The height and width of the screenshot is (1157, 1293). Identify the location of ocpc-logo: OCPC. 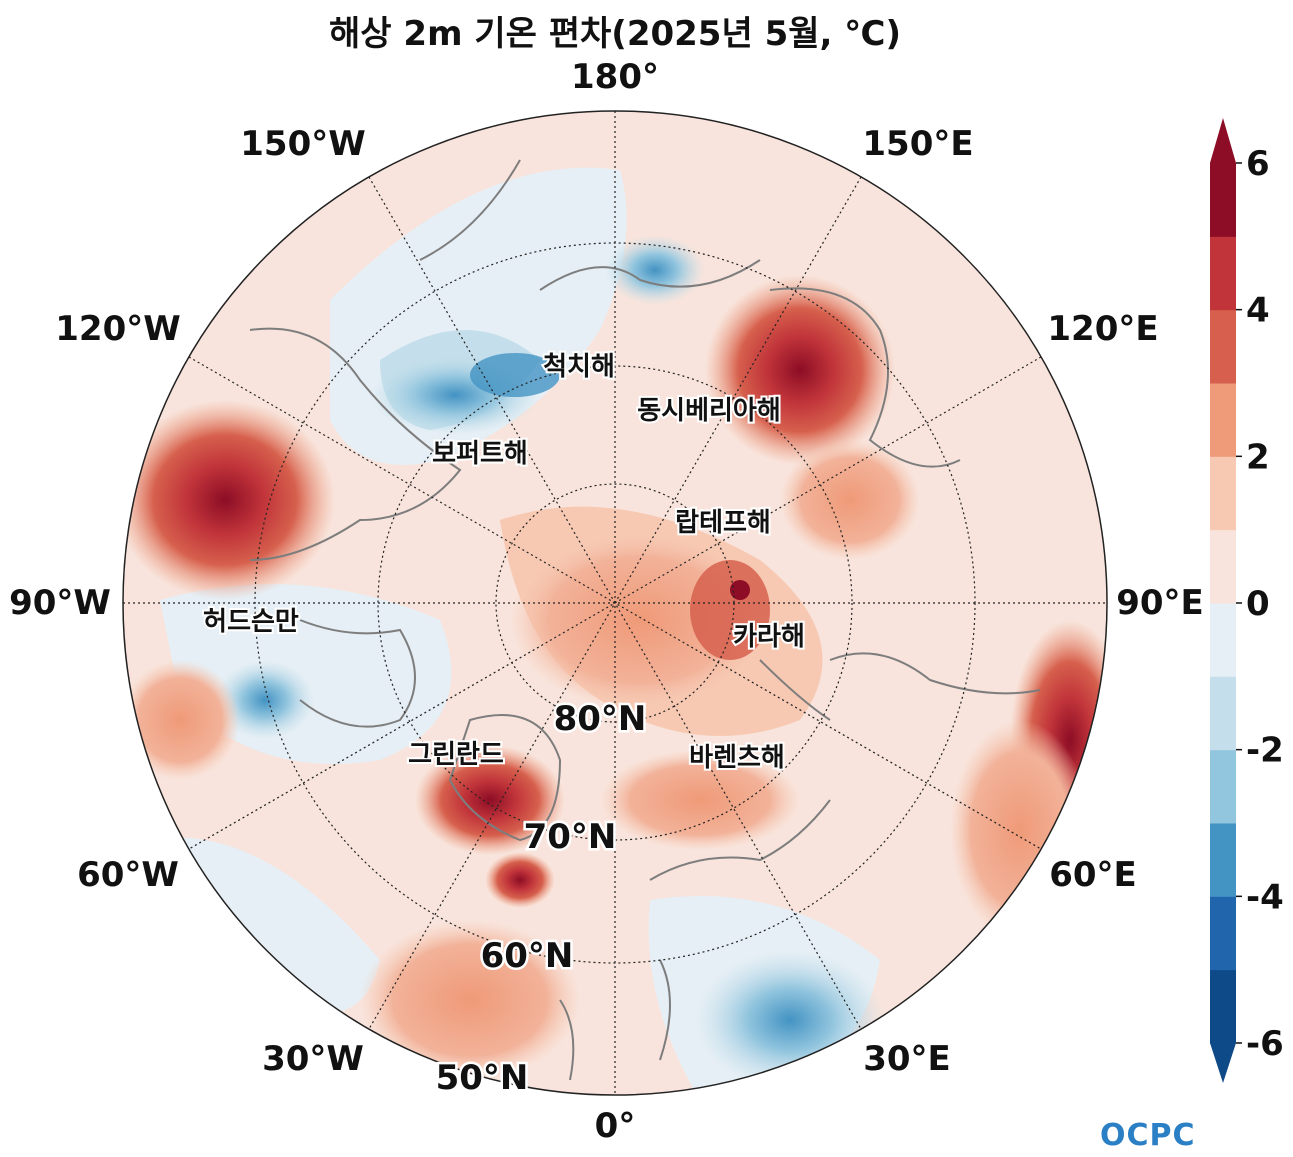
(1148, 1135).